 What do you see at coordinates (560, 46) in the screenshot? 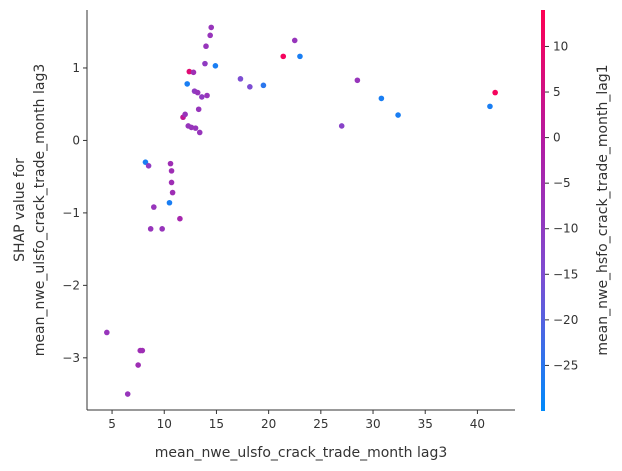
I see `colorbar-tick-label: 10` at bounding box center [560, 46].